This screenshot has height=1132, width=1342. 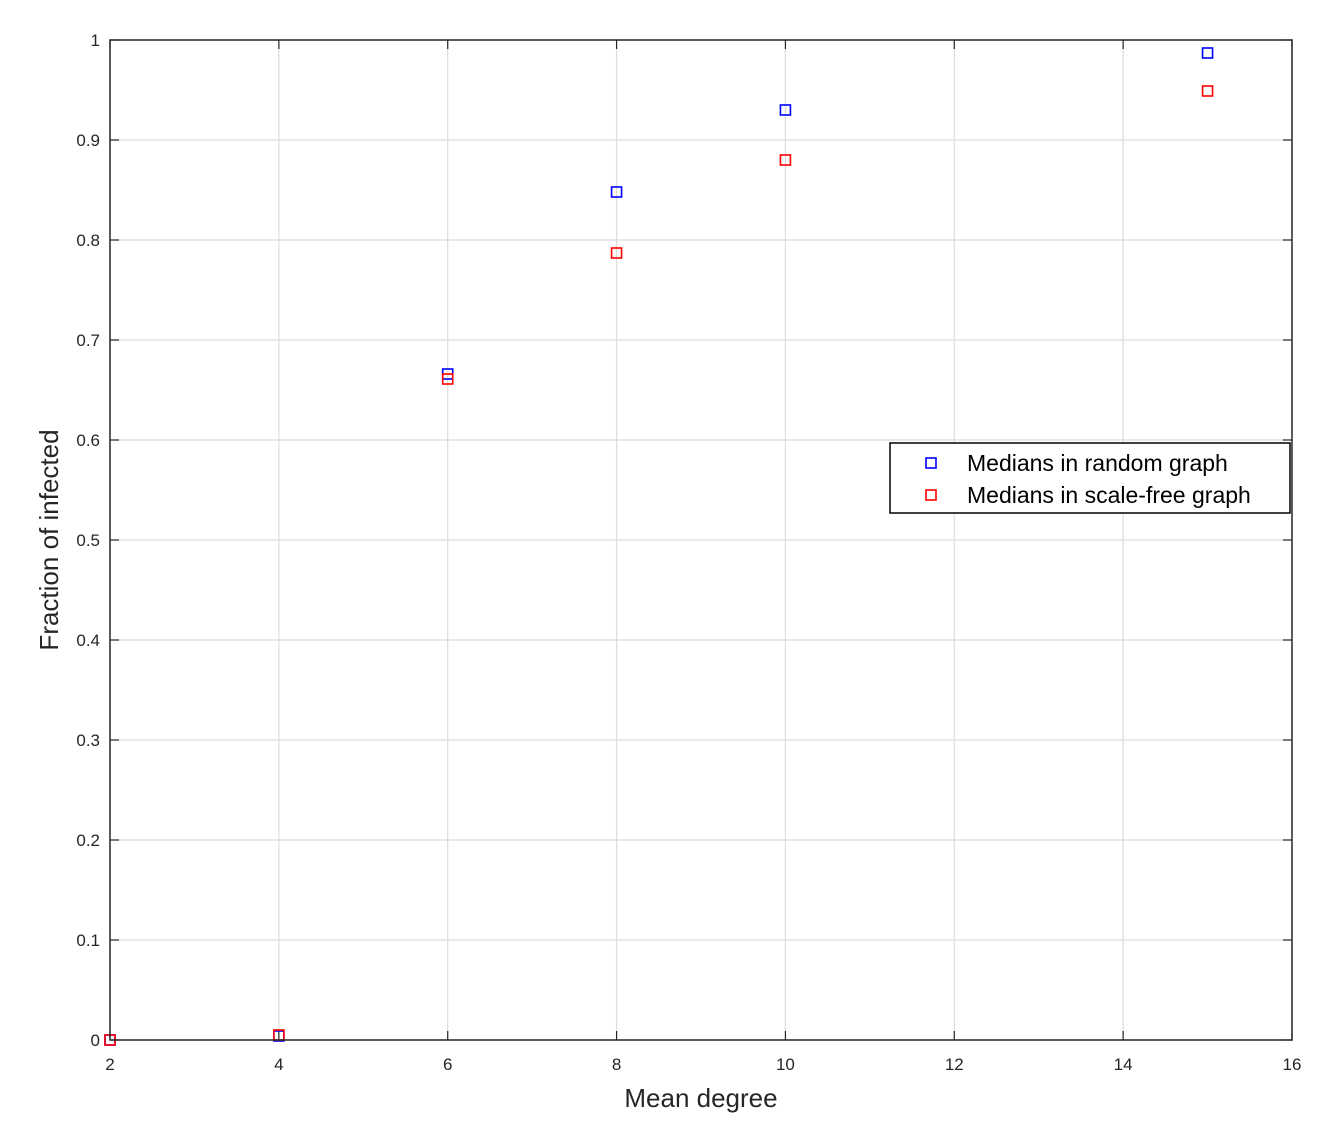 What do you see at coordinates (1292, 1064) in the screenshot?
I see `x-tick-label: 16` at bounding box center [1292, 1064].